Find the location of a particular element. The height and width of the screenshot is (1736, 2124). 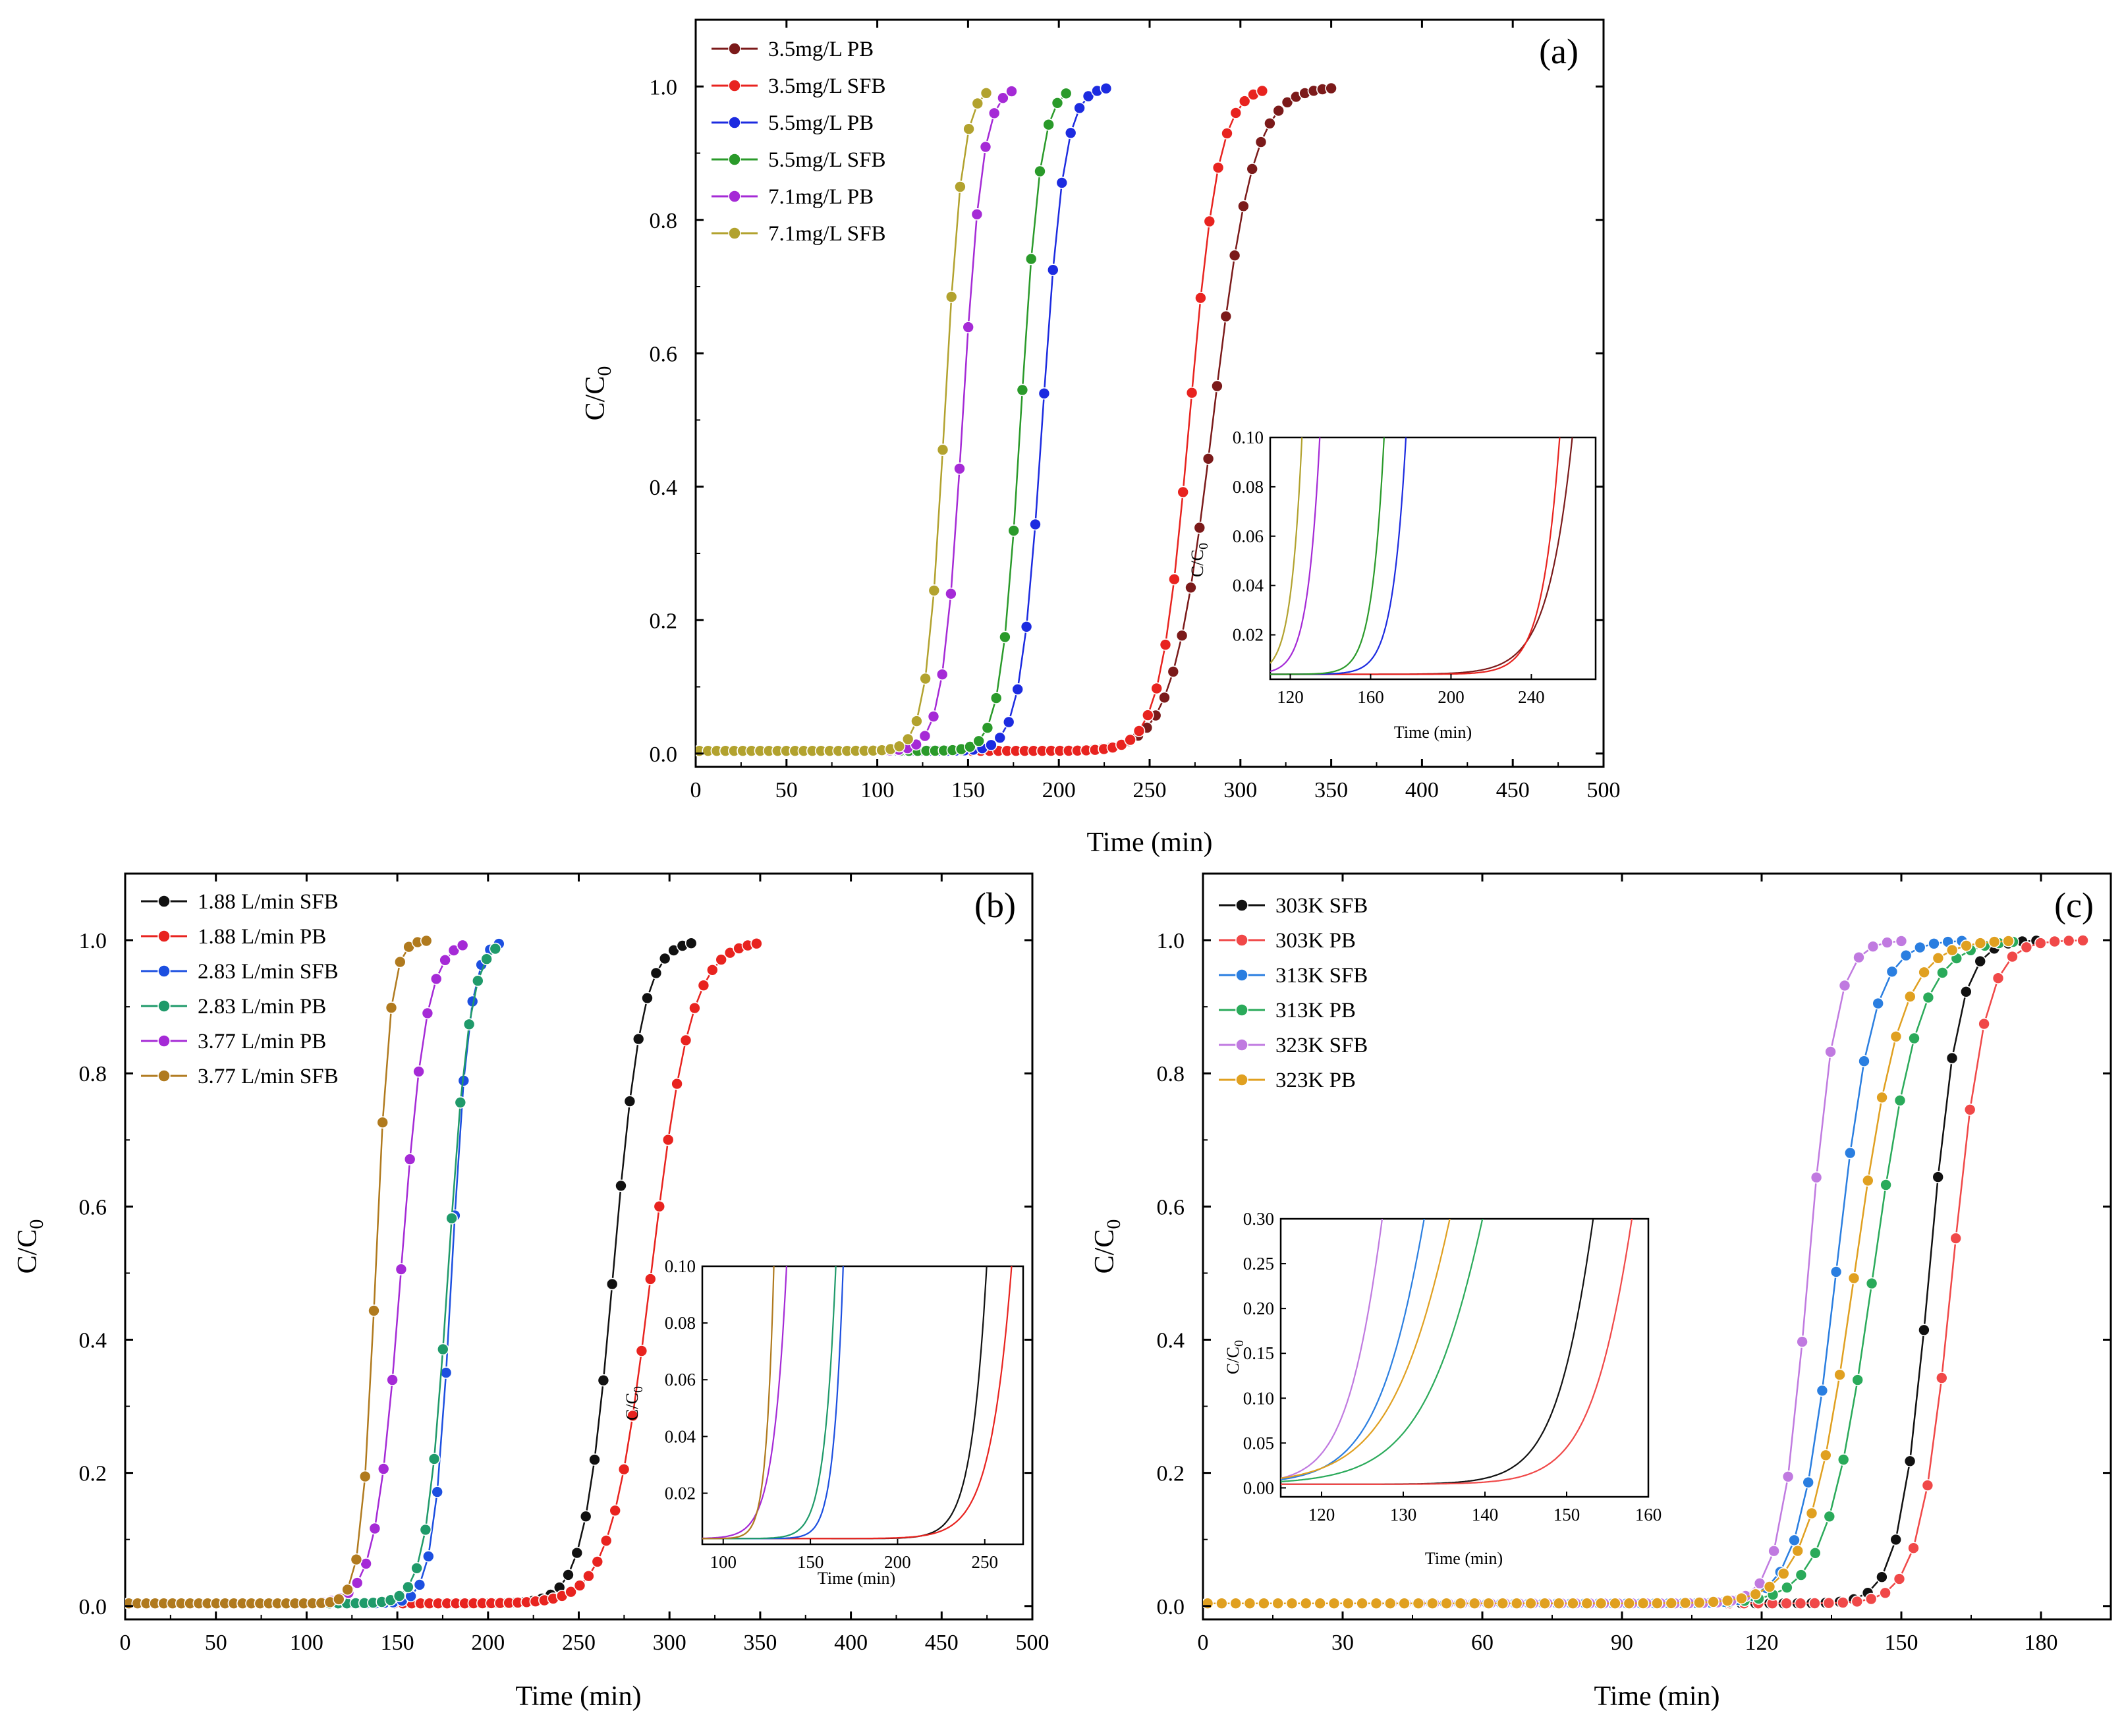

inset-x-tick-label-c-4: 160 is located at coordinates (1649, 1515).